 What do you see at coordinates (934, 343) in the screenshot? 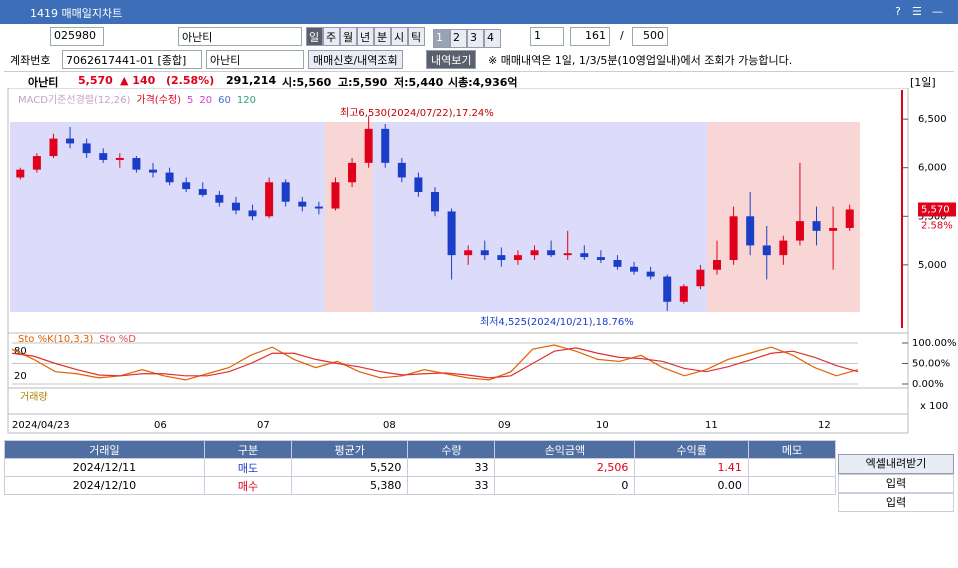
I see `y2-tick-label: 100.00%` at bounding box center [934, 343].